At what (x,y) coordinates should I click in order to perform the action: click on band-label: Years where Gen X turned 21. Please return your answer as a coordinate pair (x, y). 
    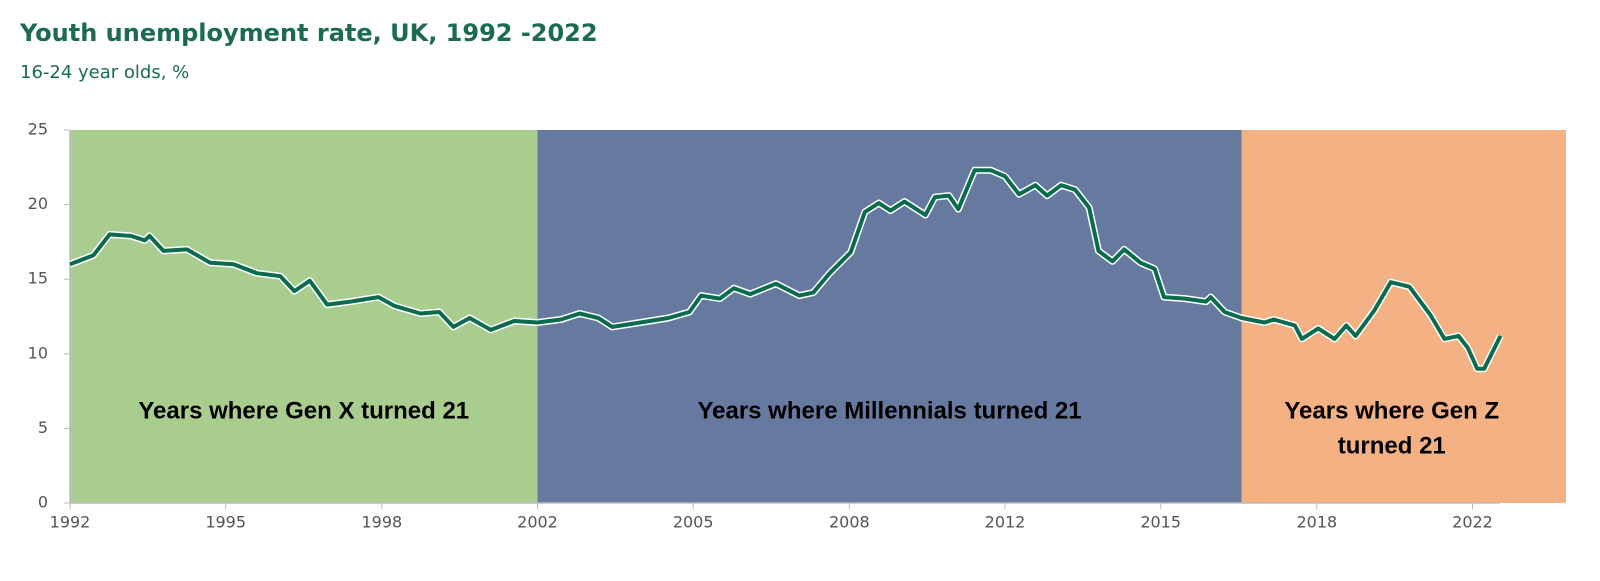
    Looking at the image, I should click on (303, 410).